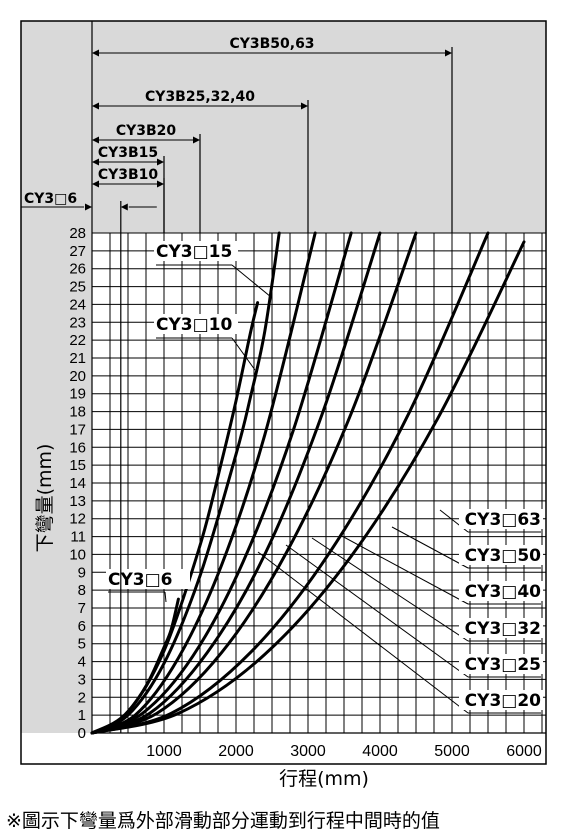 The image size is (566, 837). I want to click on series-label: CY3□50, so click(503, 556).